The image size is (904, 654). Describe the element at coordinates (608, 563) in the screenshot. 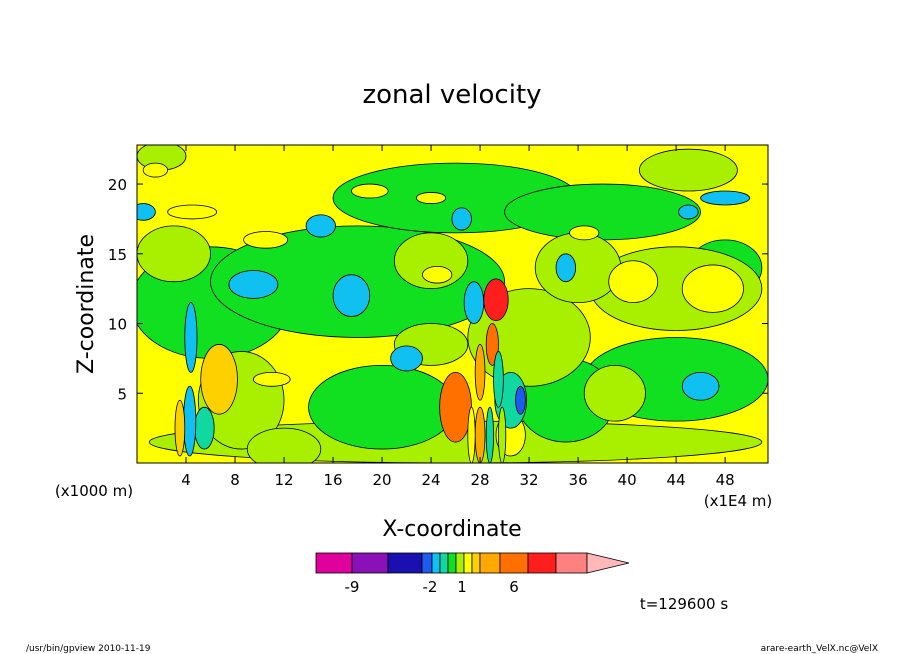

I see `colorbar-arrow` at that location.